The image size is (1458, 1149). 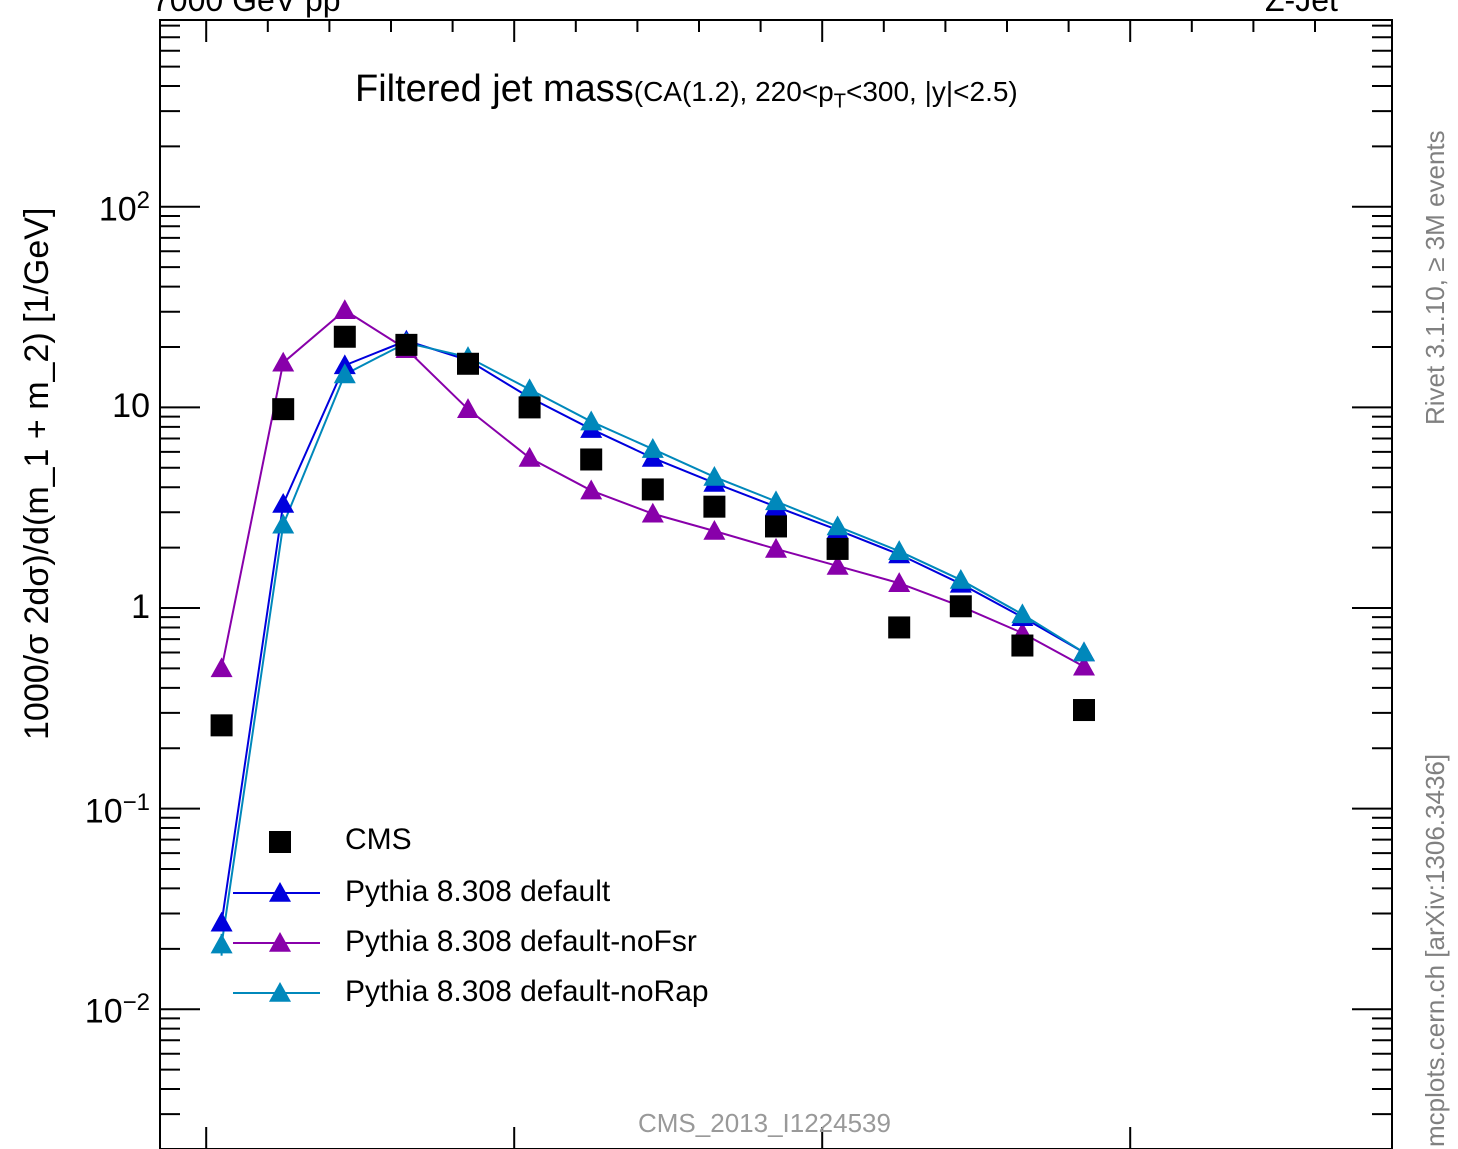 What do you see at coordinates (246, 9) in the screenshot?
I see `energy-label: 7000 GeV pp` at bounding box center [246, 9].